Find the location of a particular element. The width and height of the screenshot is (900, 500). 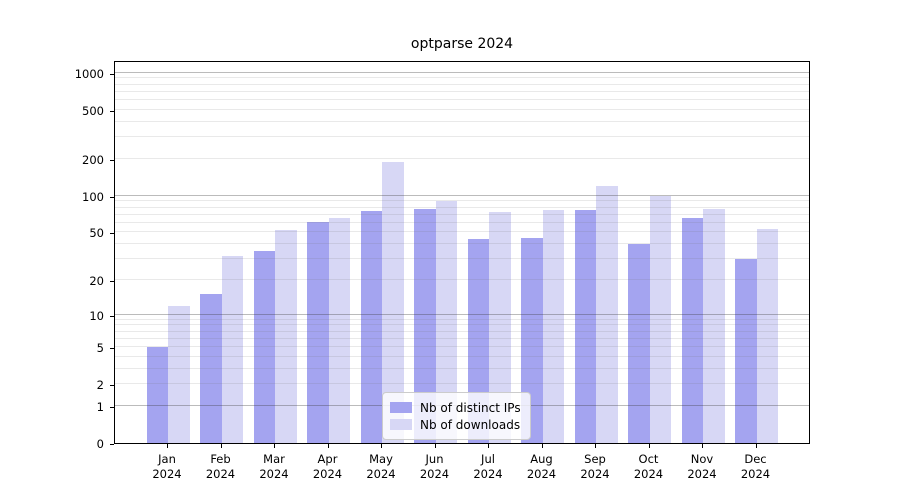

legend-row-distinct-ips: Nb of distinct IPs is located at coordinates (455, 407).